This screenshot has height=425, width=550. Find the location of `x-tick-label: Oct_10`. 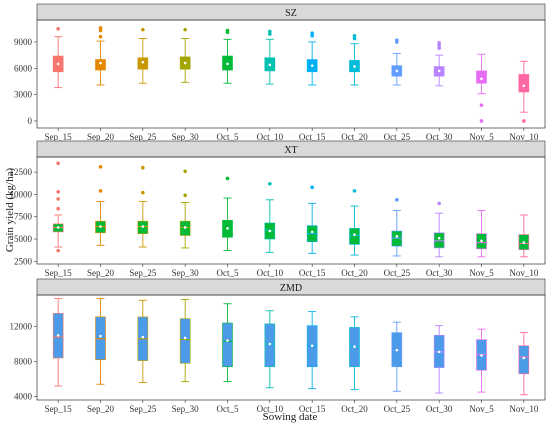

x-tick-label: Oct_10 is located at coordinates (270, 137).